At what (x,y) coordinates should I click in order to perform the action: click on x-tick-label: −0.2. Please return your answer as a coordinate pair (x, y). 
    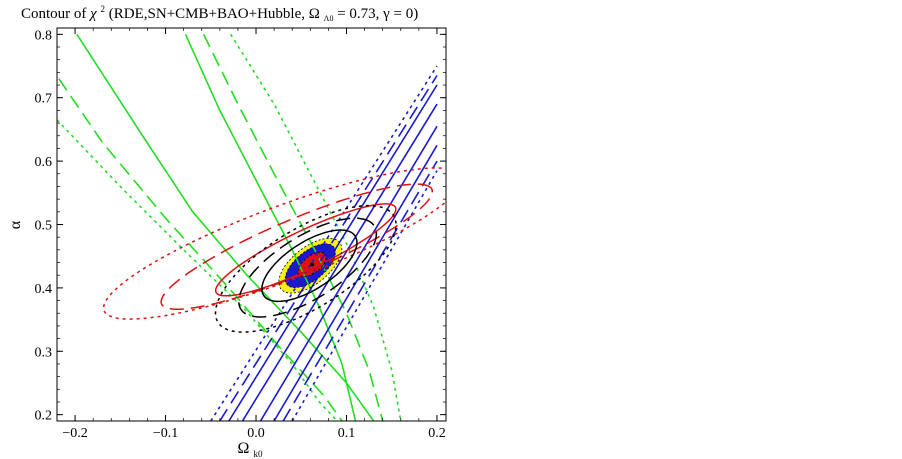
    Looking at the image, I should click on (74, 433).